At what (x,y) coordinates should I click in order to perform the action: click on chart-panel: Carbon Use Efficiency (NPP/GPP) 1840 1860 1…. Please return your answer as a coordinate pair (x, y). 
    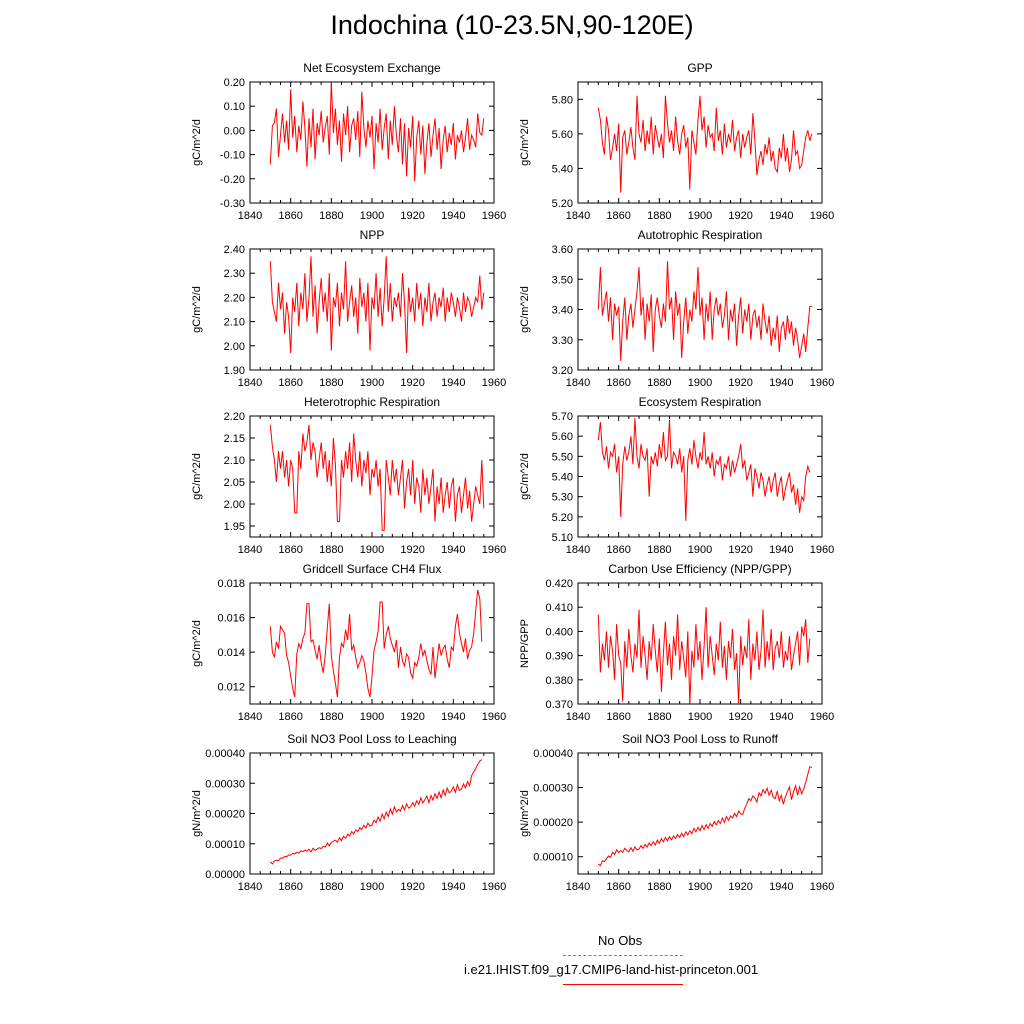
    Looking at the image, I should click on (676, 642).